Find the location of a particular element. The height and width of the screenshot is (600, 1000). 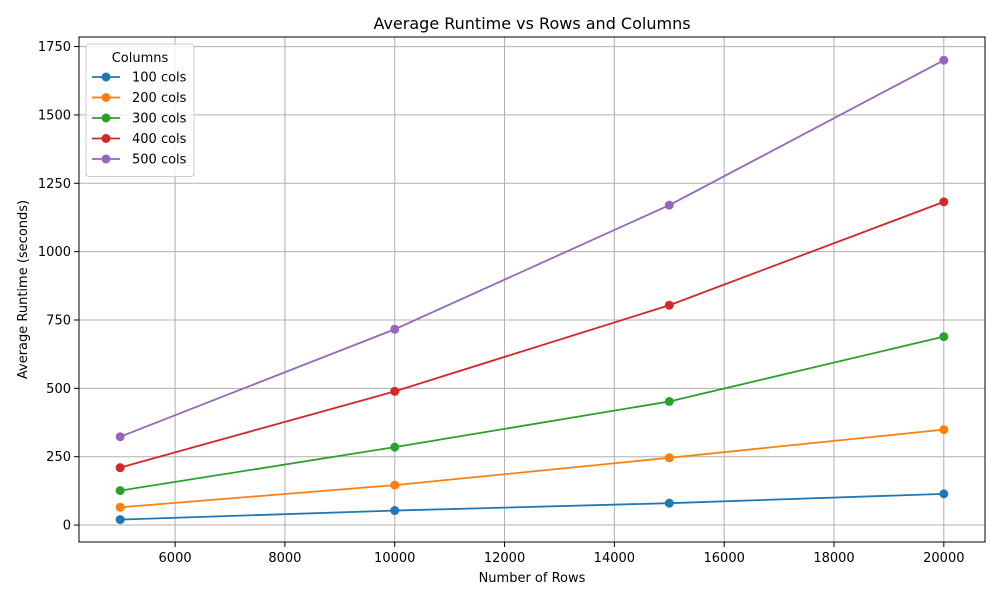

x-axis-title: Number of Rows is located at coordinates (532, 578).